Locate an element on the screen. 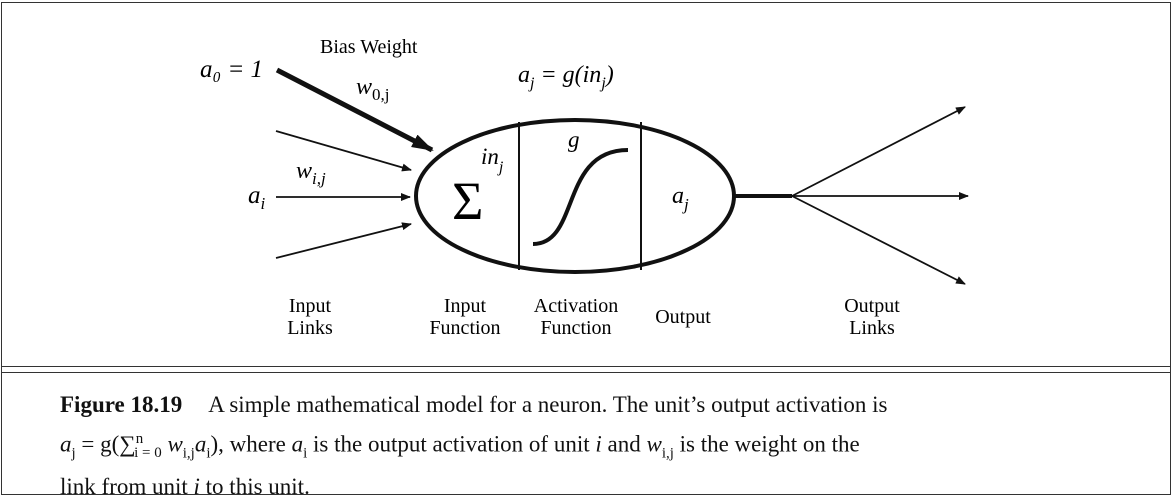  figure-number: Figure 18.19 is located at coordinates (121, 404).